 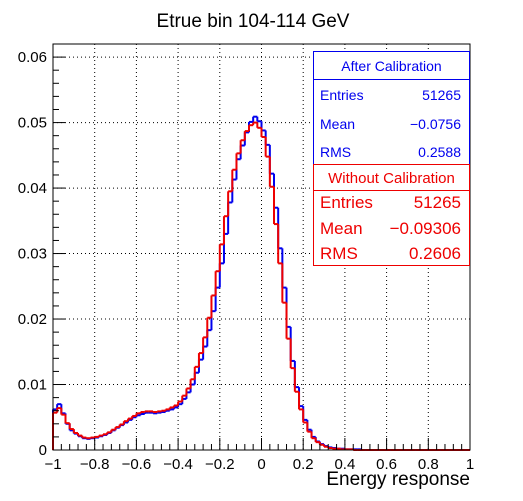 What do you see at coordinates (390, 124) in the screenshot?
I see `stats-row-mean-after: Mean −0.0756` at bounding box center [390, 124].